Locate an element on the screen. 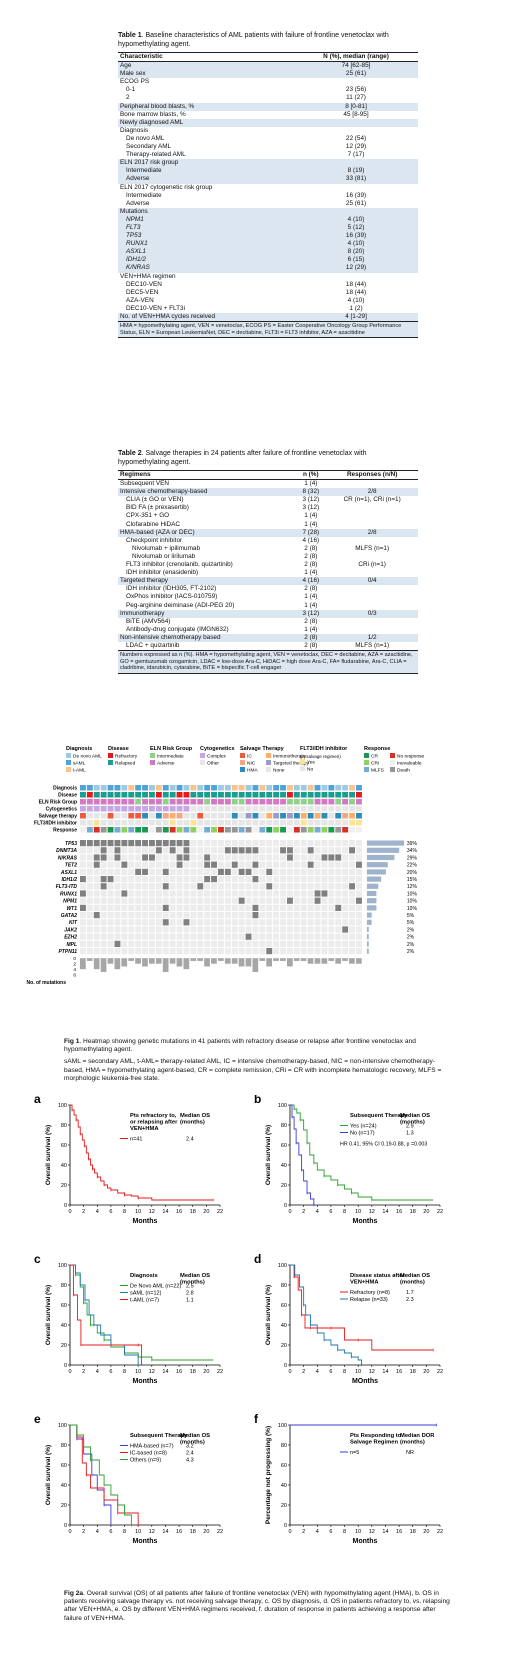 Image resolution: width=520 pixels, height=1655 pixels. table-2-row-resp: 0/4 is located at coordinates (372, 581).